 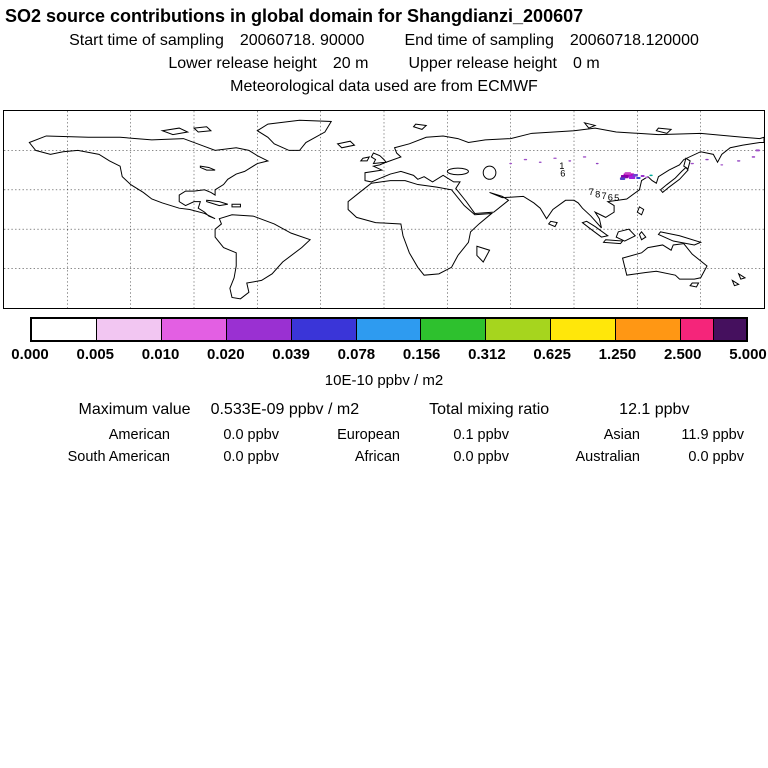 I want to click on colorbar-units: 10E-10 ppbv / m2, so click(x=384, y=380).